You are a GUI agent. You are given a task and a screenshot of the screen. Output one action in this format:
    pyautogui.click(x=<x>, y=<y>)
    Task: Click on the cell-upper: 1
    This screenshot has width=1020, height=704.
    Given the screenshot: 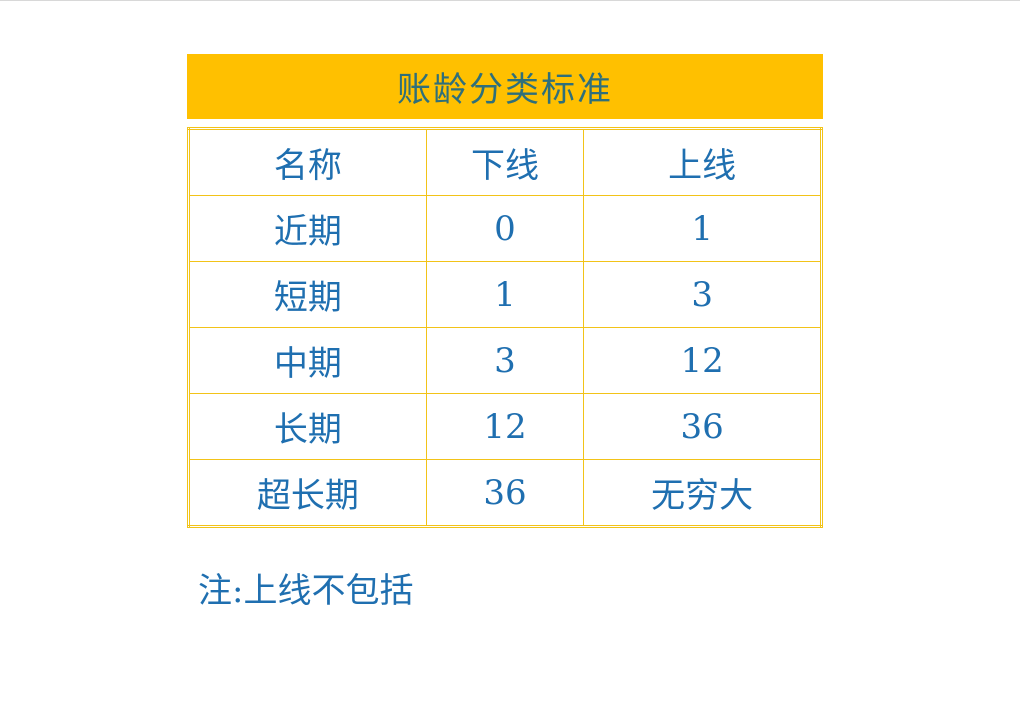 What is the action you would take?
    pyautogui.click(x=702, y=228)
    